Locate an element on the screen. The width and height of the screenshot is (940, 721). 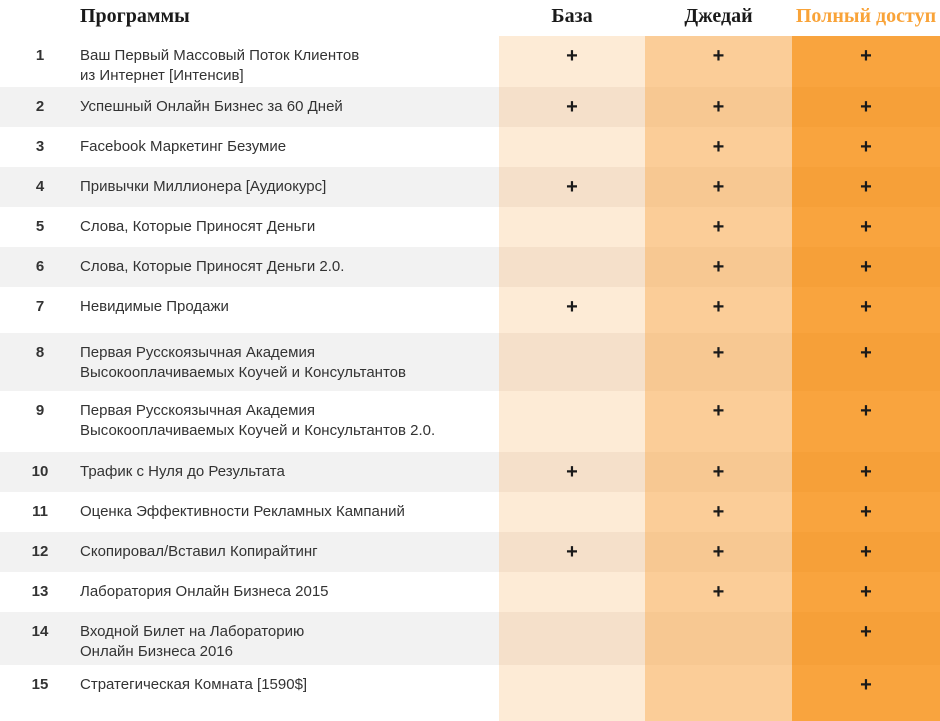
table-row: 13 Лаборатория Онлайн Бизнеса 2015 + + is located at coordinates (470, 592).